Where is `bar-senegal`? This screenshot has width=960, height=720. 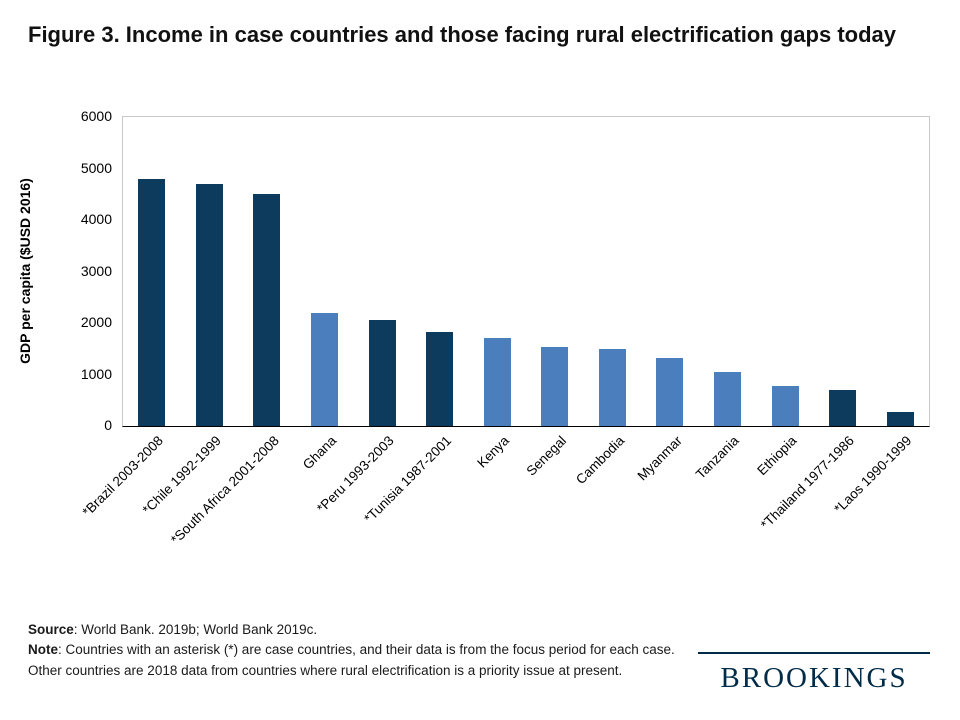 bar-senegal is located at coordinates (555, 386).